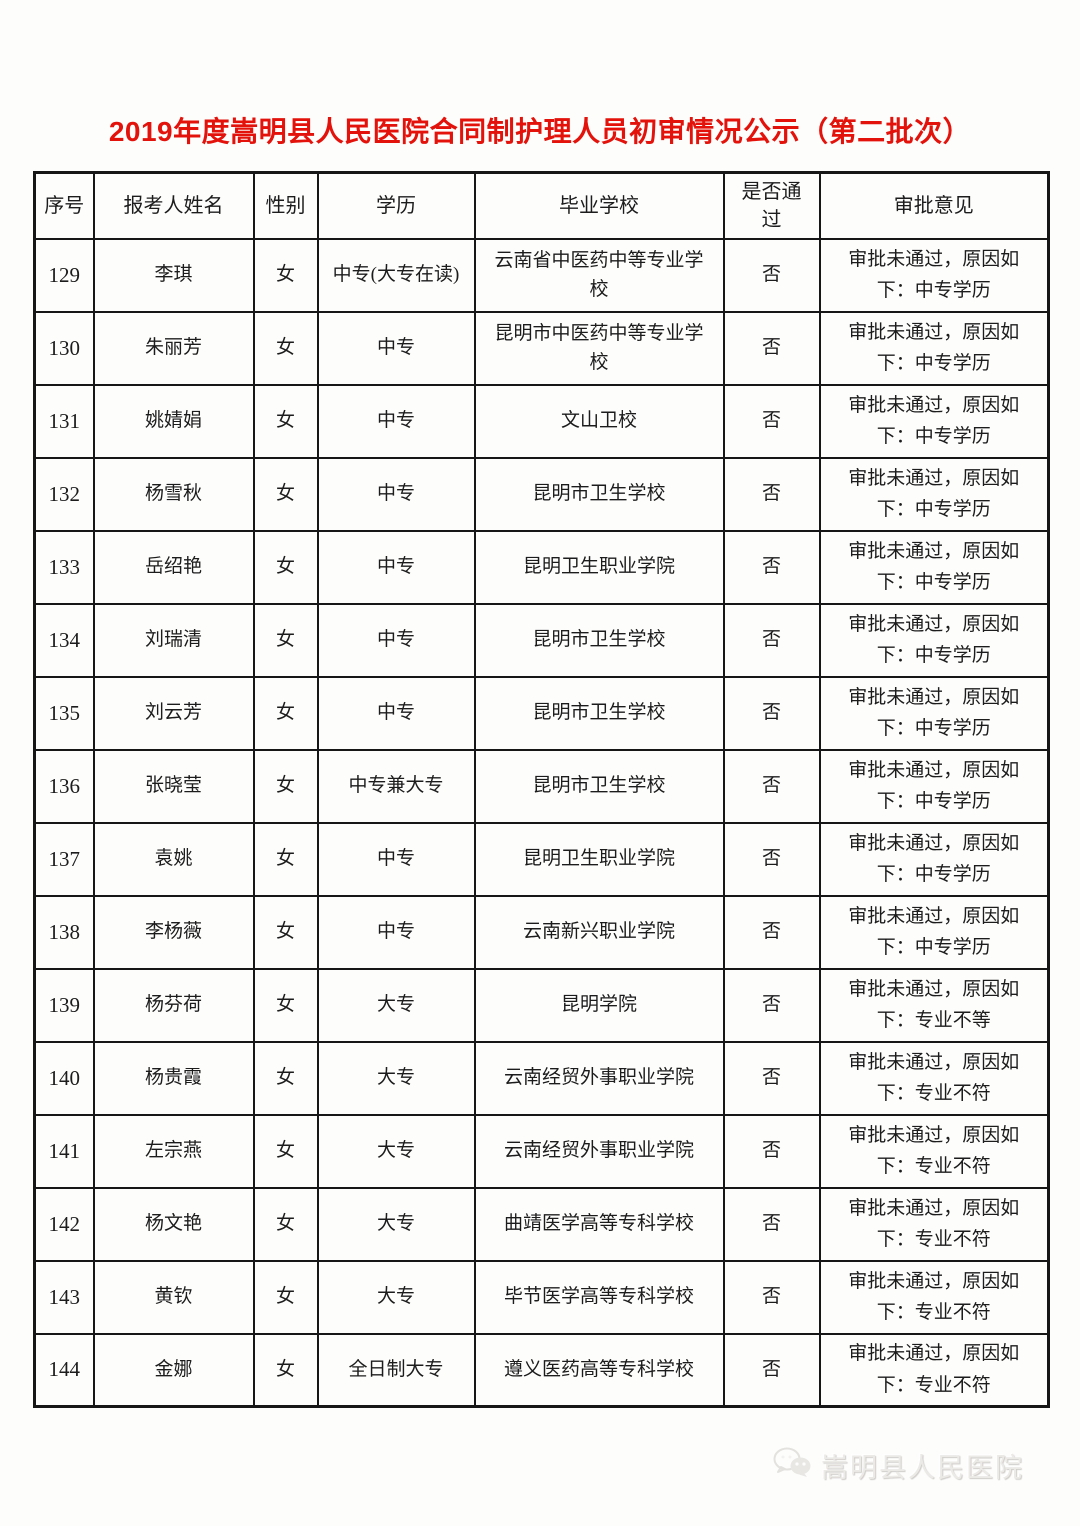 Image resolution: width=1080 pixels, height=1526 pixels. Describe the element at coordinates (64, 1224) in the screenshot. I see `cell-serial: 142` at that location.